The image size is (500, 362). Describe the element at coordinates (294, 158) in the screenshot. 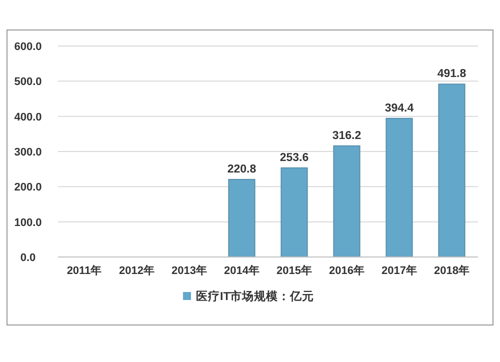

I see `data-label: 253.6` at that location.